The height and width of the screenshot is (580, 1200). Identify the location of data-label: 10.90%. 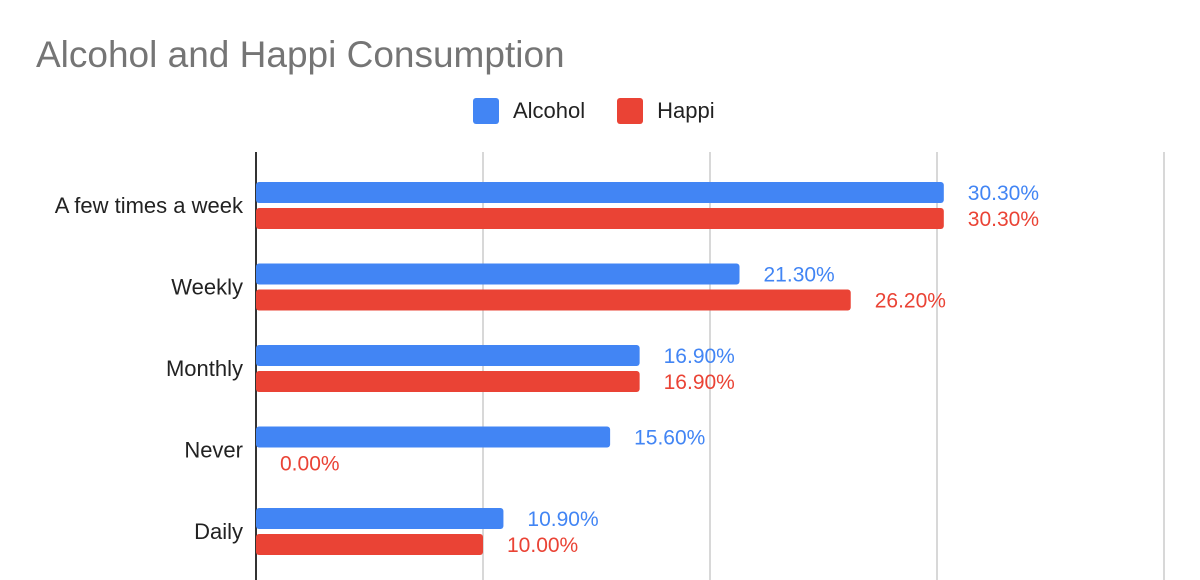
(562, 519).